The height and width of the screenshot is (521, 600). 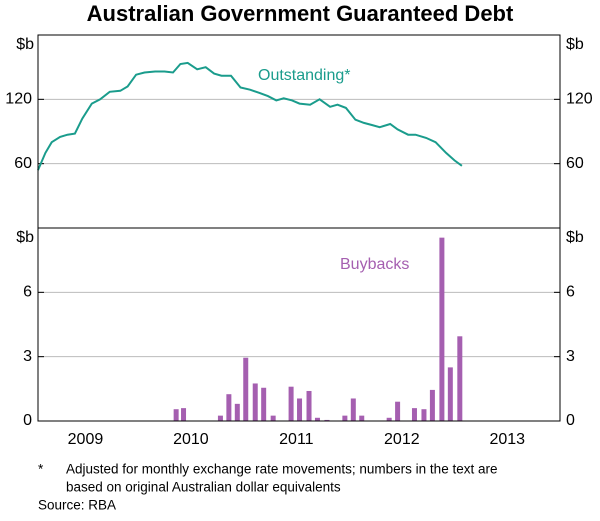 What do you see at coordinates (77, 505) in the screenshot?
I see `source: Source: RBA` at bounding box center [77, 505].